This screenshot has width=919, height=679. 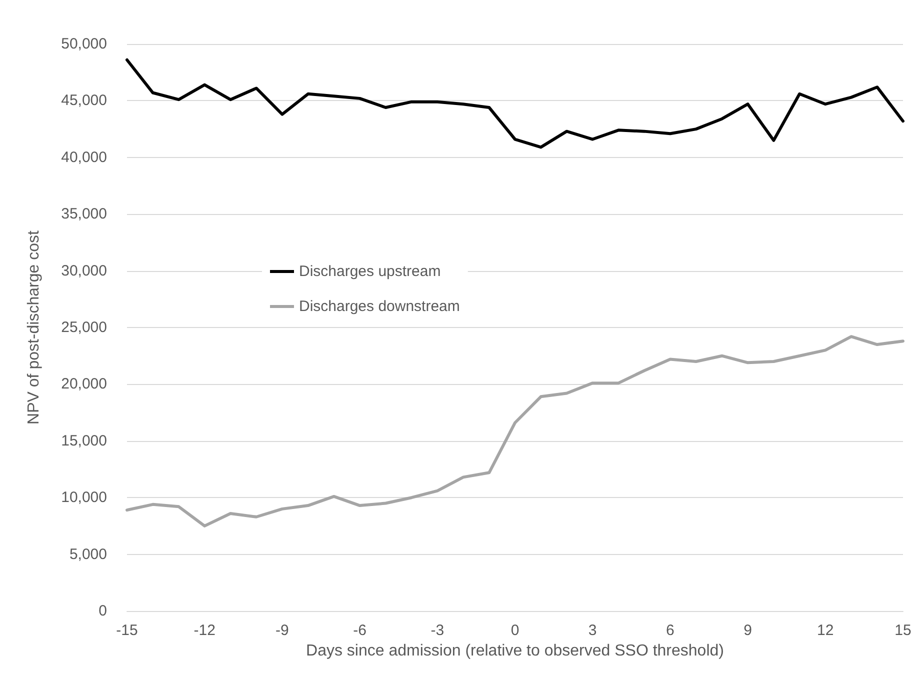 I want to click on y-tick-label: 50,000, so click(x=84, y=44).